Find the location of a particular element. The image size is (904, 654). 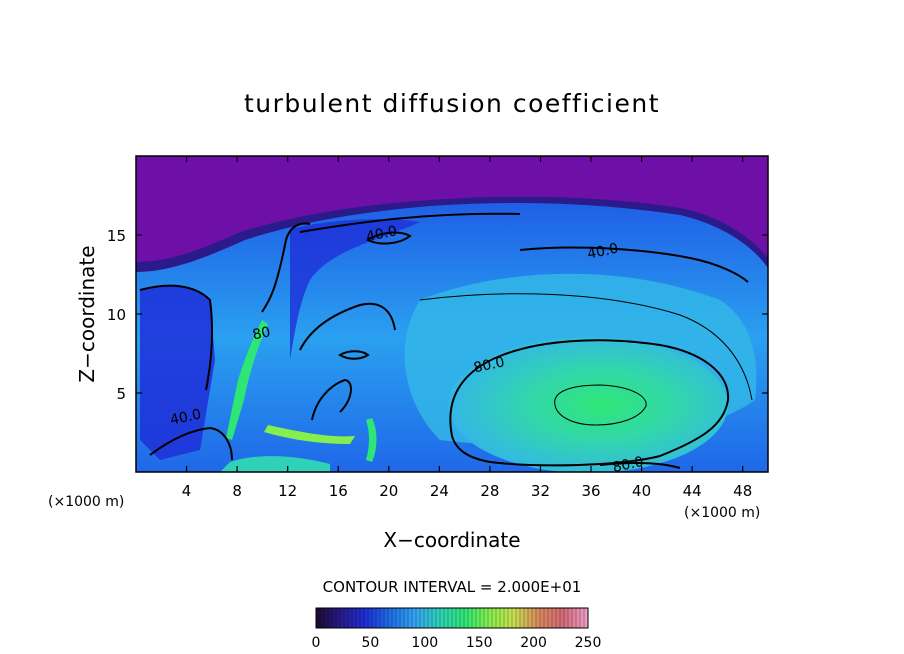

y-axis-title: Z−coordinate is located at coordinates (87, 313).